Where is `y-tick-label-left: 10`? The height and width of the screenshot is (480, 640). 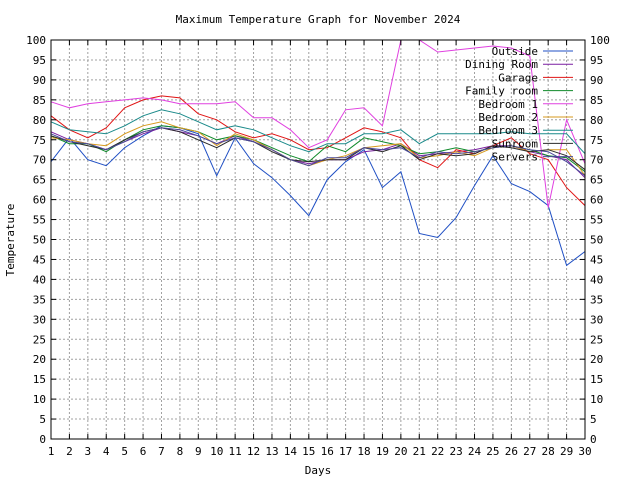
y-tick-label-left: 10 is located at coordinates (39, 399).